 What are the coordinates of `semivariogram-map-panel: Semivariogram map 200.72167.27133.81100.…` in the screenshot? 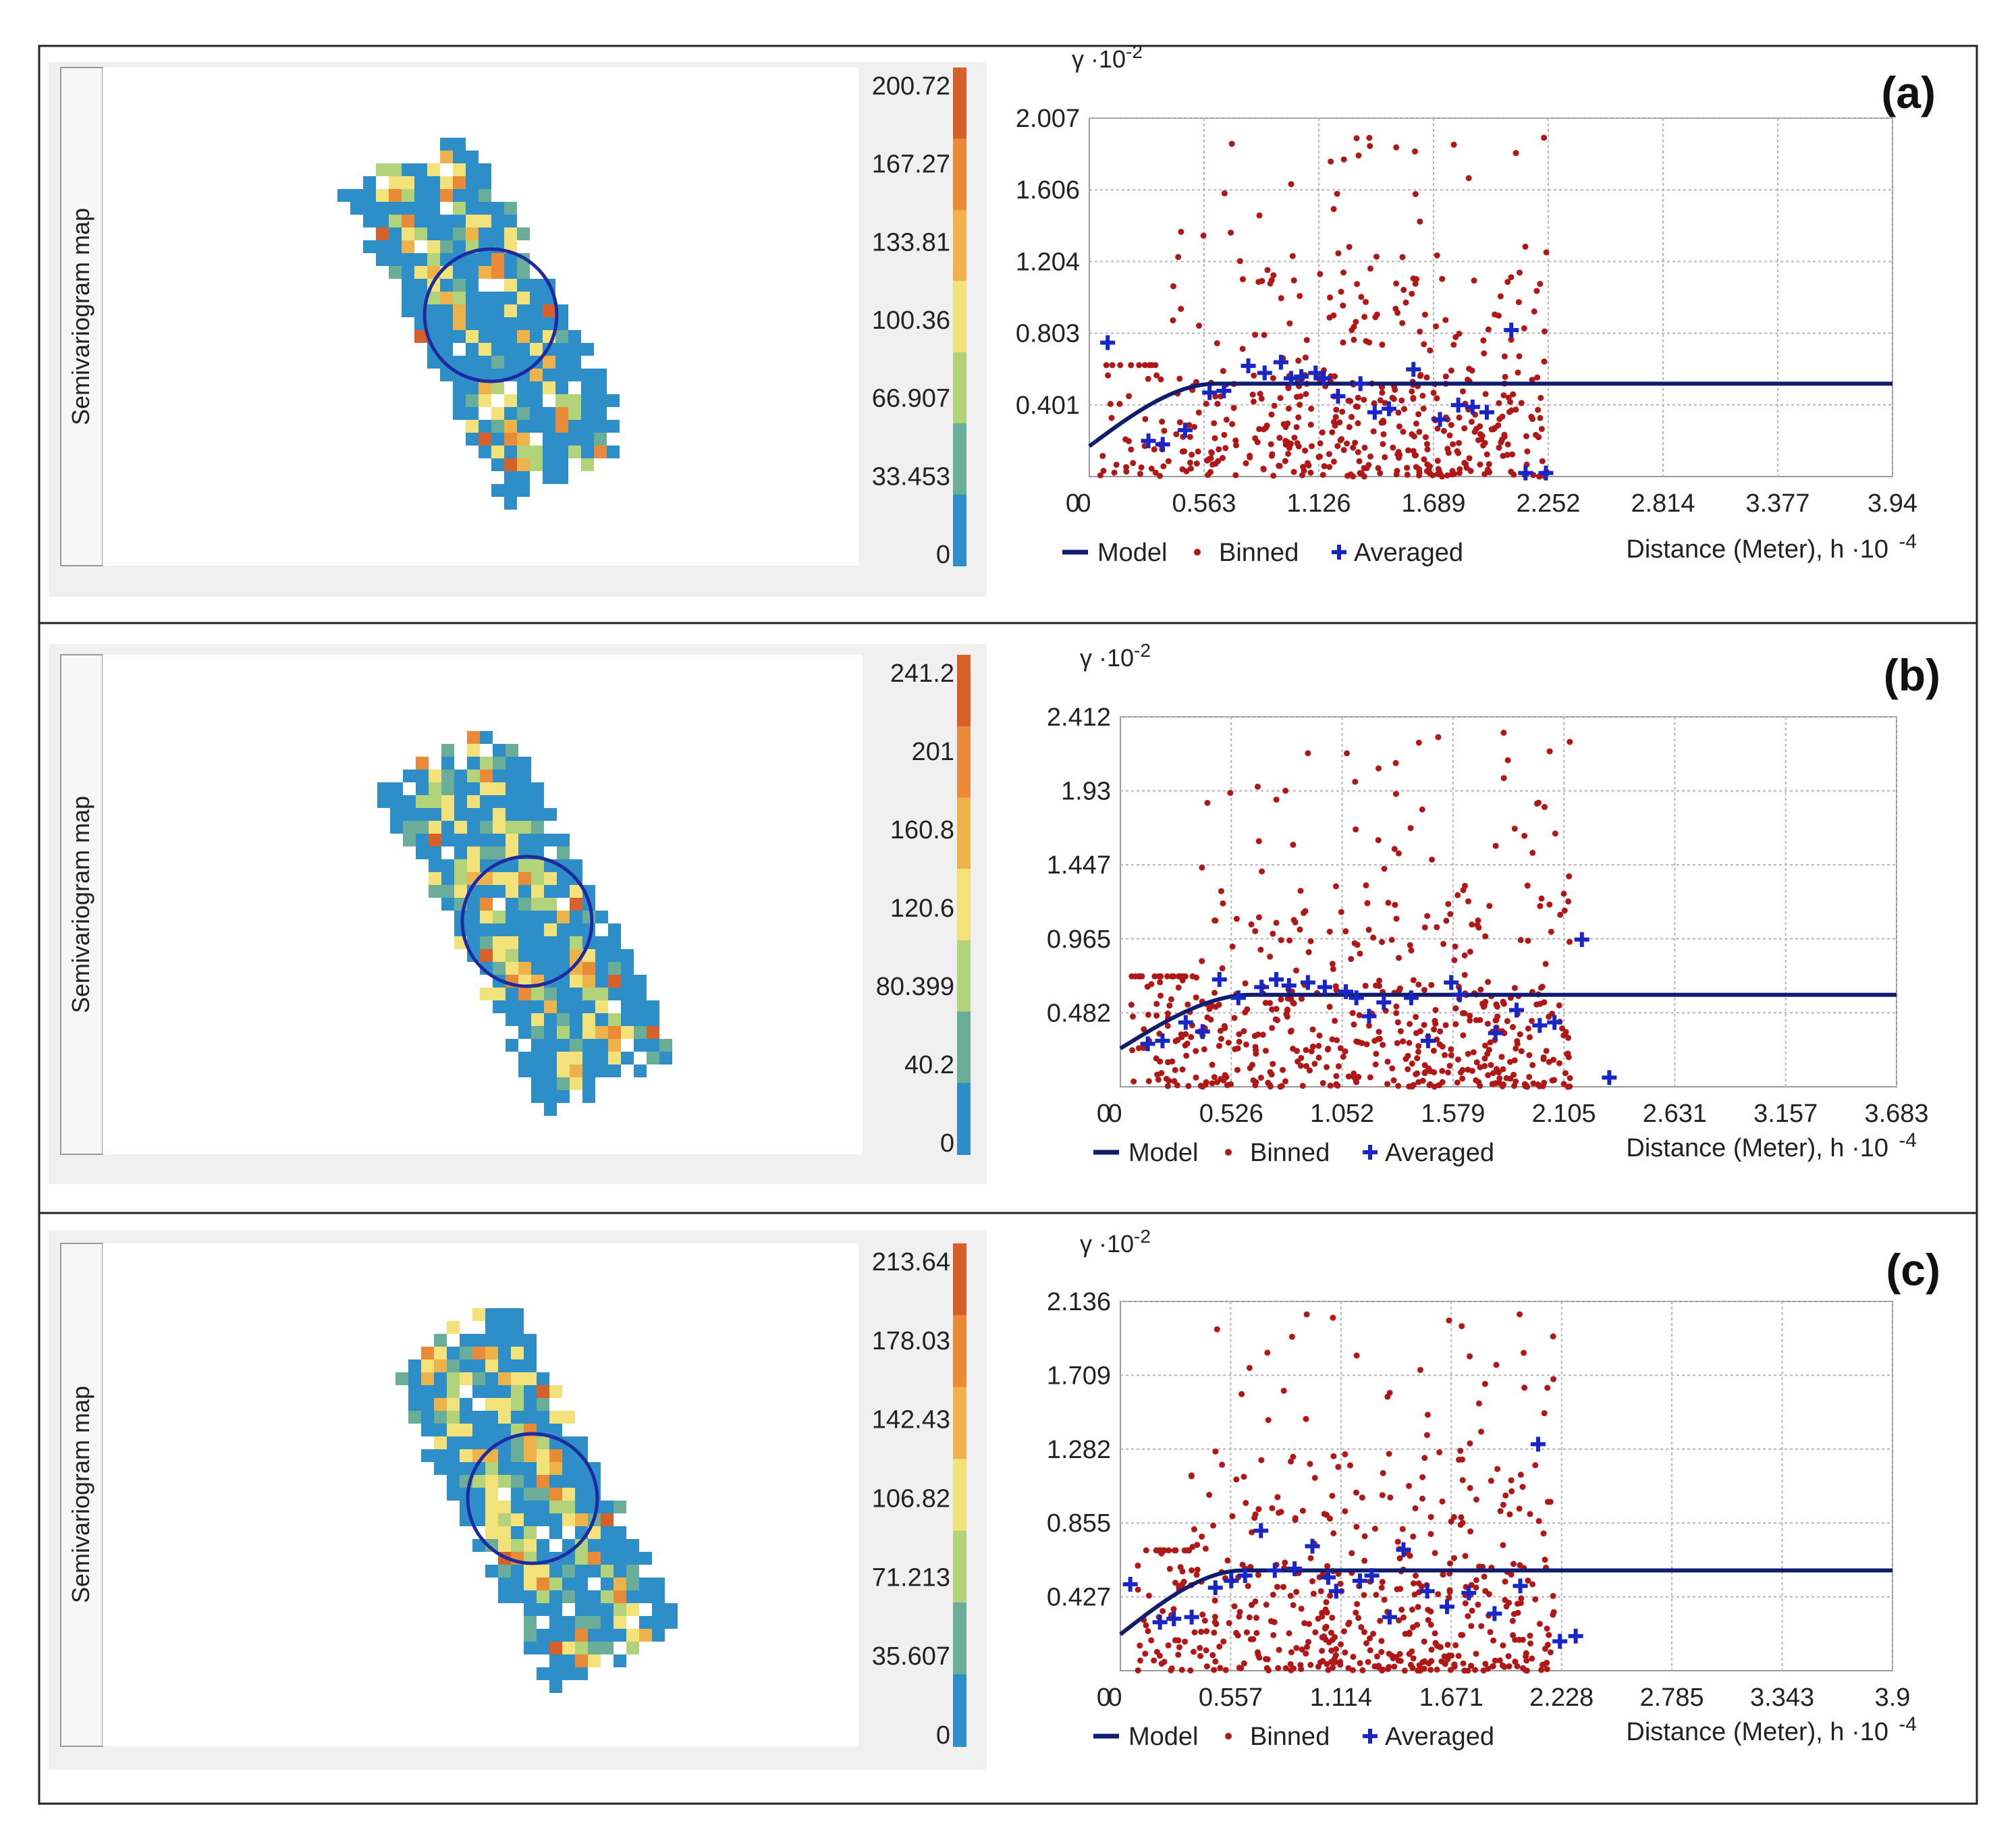 It's located at (518, 329).